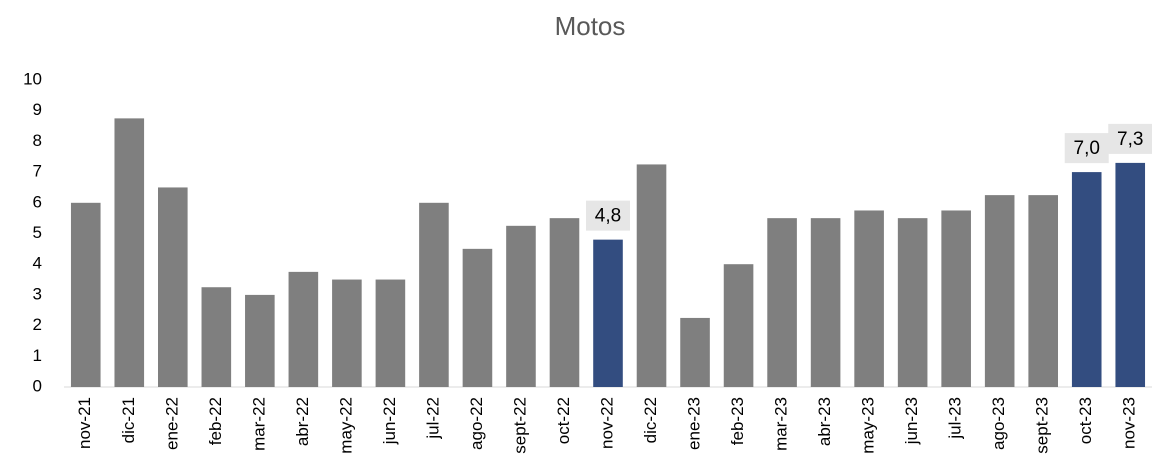 This screenshot has width=1152, height=476. What do you see at coordinates (258, 424) in the screenshot?
I see `x-tick-label: mar-22` at bounding box center [258, 424].